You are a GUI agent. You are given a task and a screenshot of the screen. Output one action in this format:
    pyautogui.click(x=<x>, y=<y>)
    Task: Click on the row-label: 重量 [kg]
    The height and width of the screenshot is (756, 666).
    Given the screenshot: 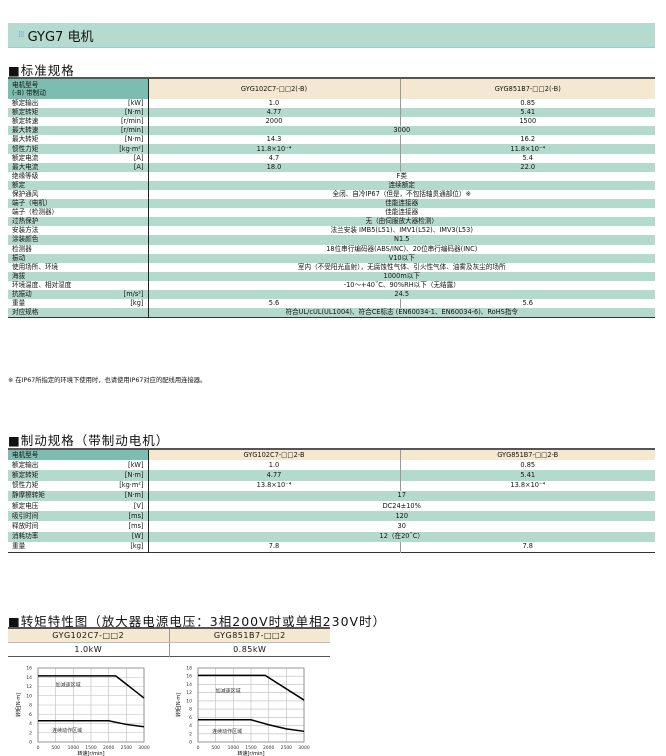 What is the action you would take?
    pyautogui.click(x=78, y=303)
    